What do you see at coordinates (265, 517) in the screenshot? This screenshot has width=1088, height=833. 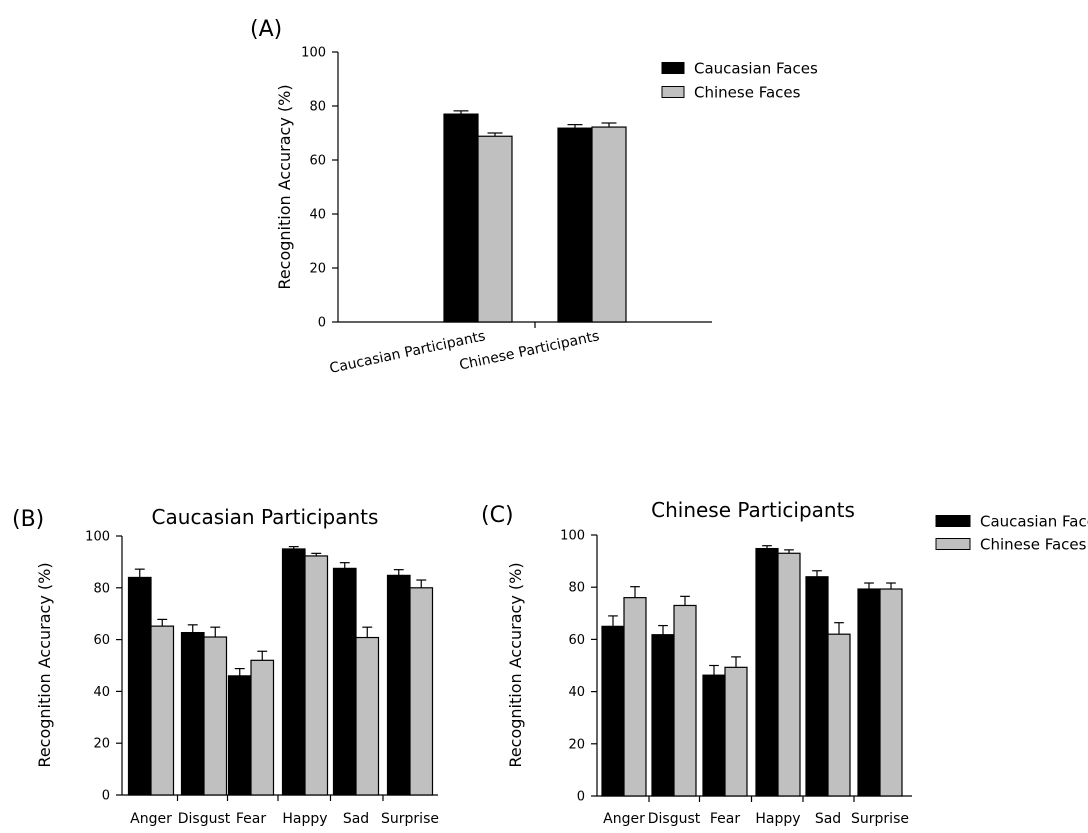 I see `panel-title: Caucasian Participants` at bounding box center [265, 517].